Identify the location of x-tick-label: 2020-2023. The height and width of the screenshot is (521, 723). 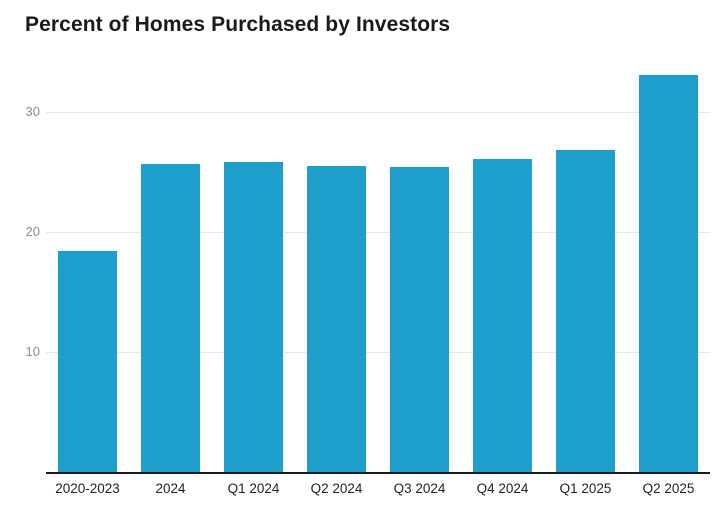
(87, 488).